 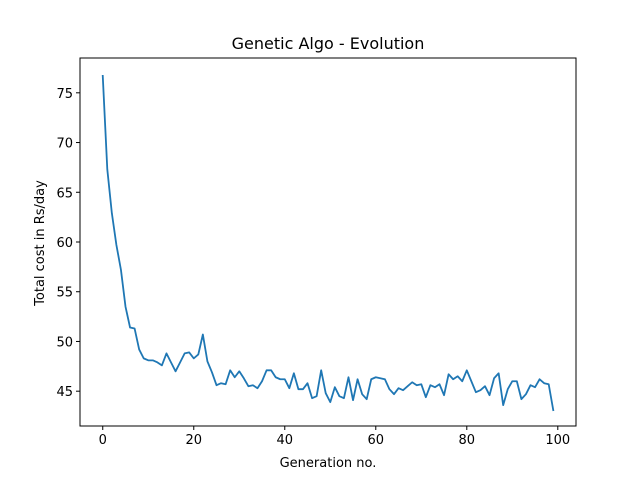 I want to click on y-tick-label: 45, so click(x=64, y=392).